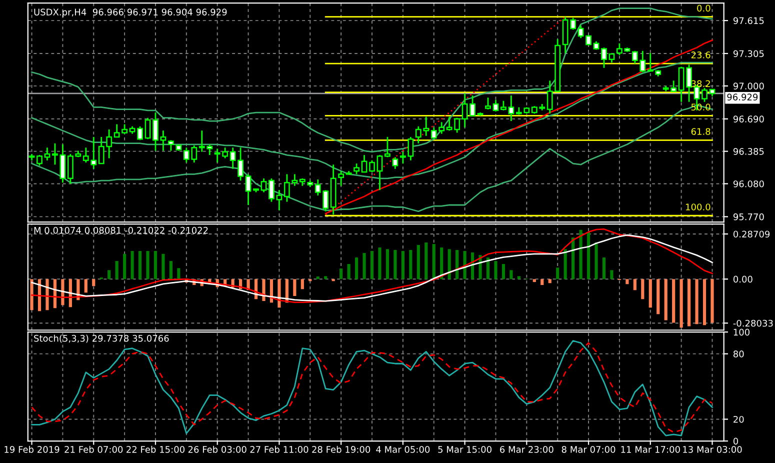 This screenshot has width=775, height=463. I want to click on y-tick-label: 97.615, so click(748, 20).